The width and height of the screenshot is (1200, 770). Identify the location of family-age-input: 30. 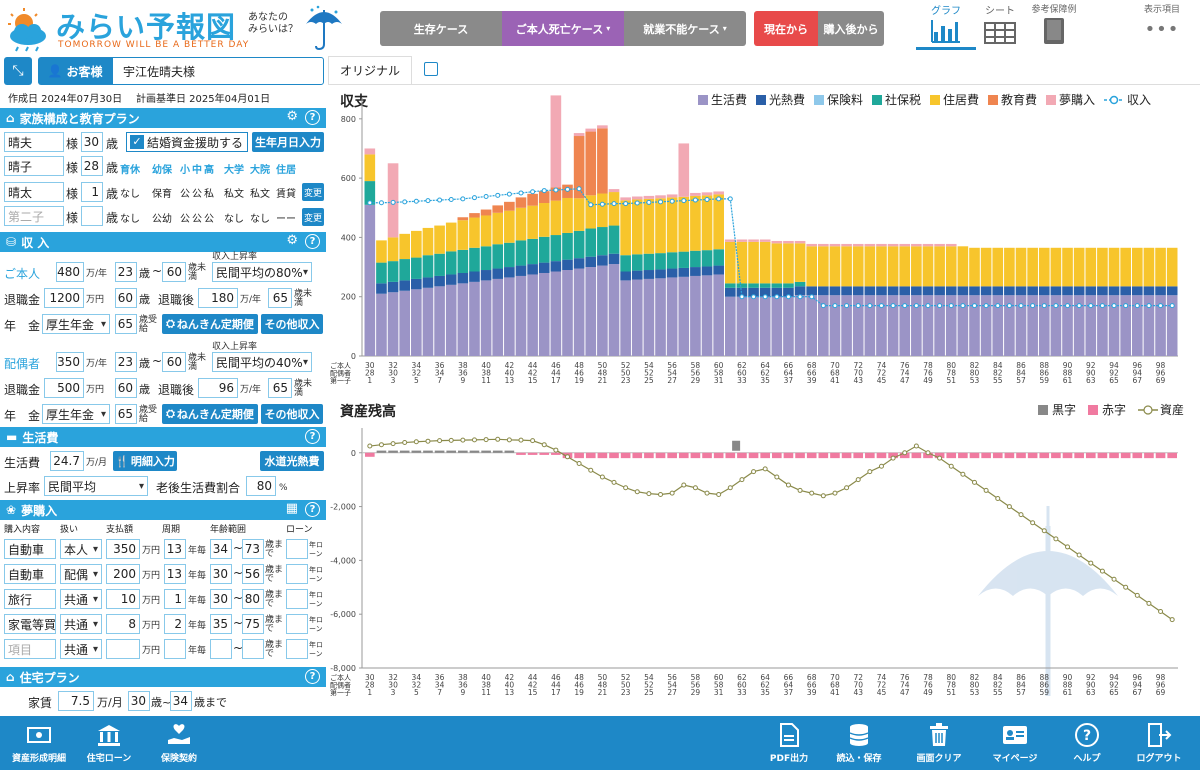
(92, 142).